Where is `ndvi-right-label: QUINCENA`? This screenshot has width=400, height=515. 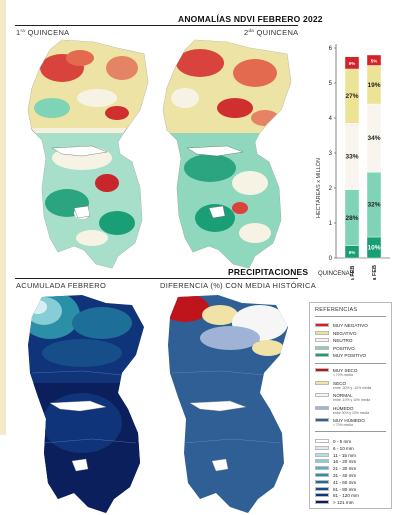
ndvi-right-label: QUINCENA is located at coordinates (277, 32).